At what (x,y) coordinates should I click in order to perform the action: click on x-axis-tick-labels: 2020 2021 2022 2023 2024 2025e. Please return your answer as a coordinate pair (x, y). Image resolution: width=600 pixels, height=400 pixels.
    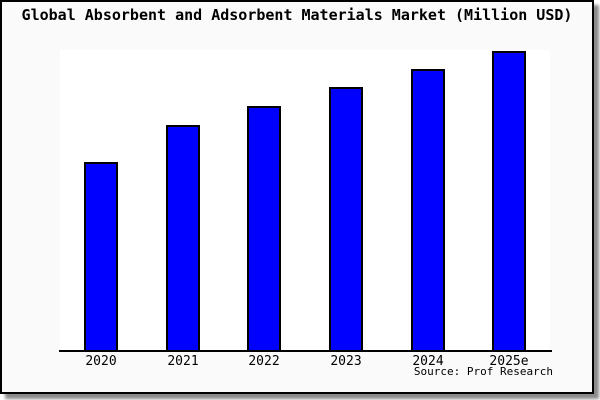
    Looking at the image, I should click on (305, 362).